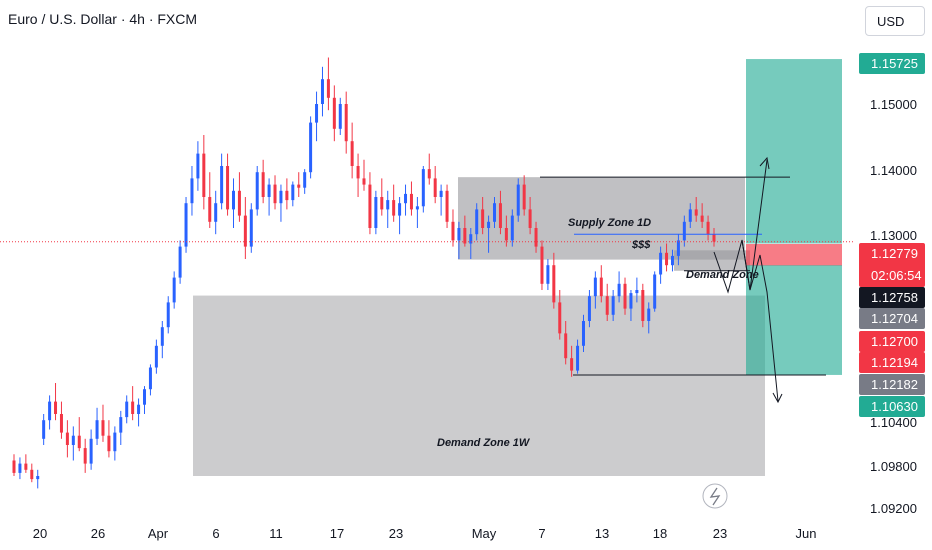  Describe the element at coordinates (894, 253) in the screenshot. I see `price-tag-label: 1.12779` at that location.